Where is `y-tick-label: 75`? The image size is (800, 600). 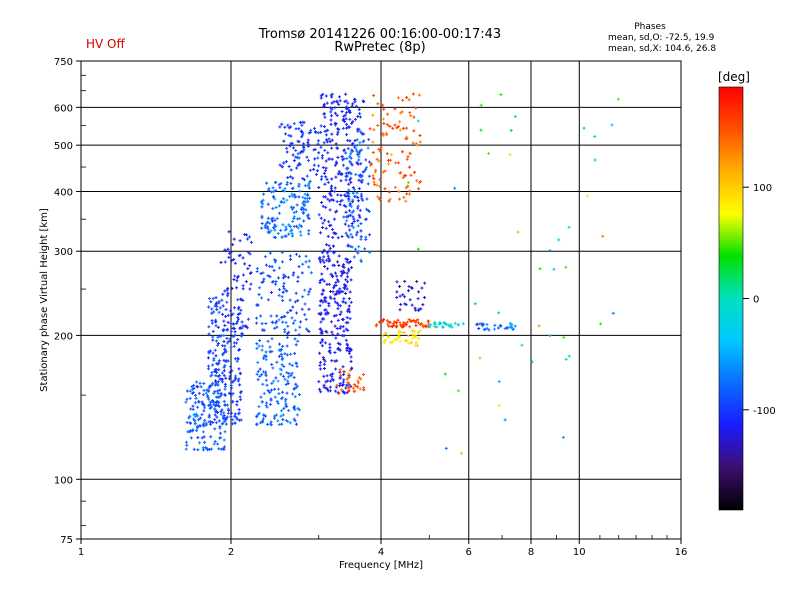
y-tick-label: 75 is located at coordinates (66, 540).